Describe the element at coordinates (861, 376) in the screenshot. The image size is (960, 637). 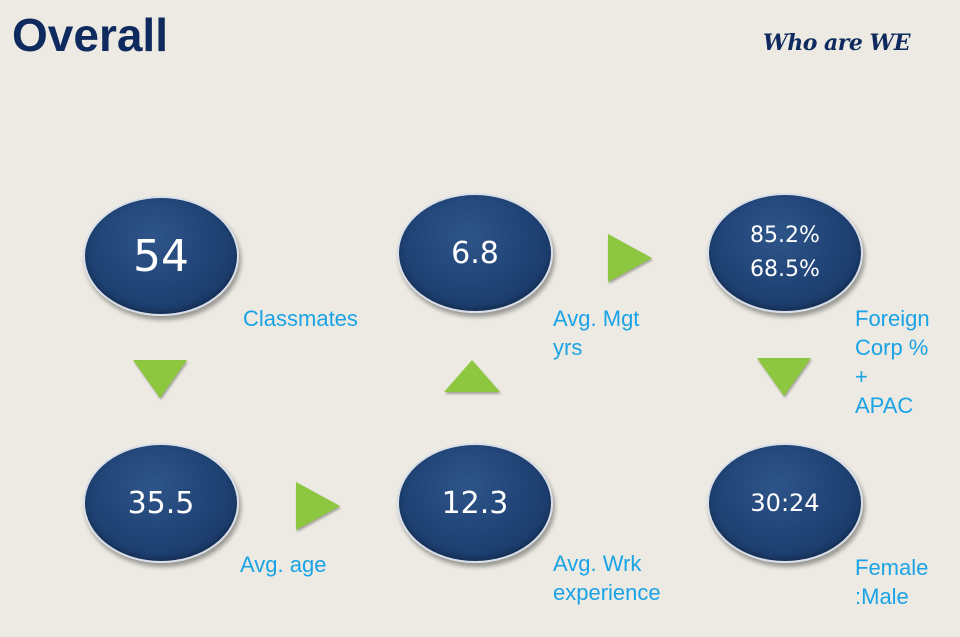
I see `label-line: +` at that location.